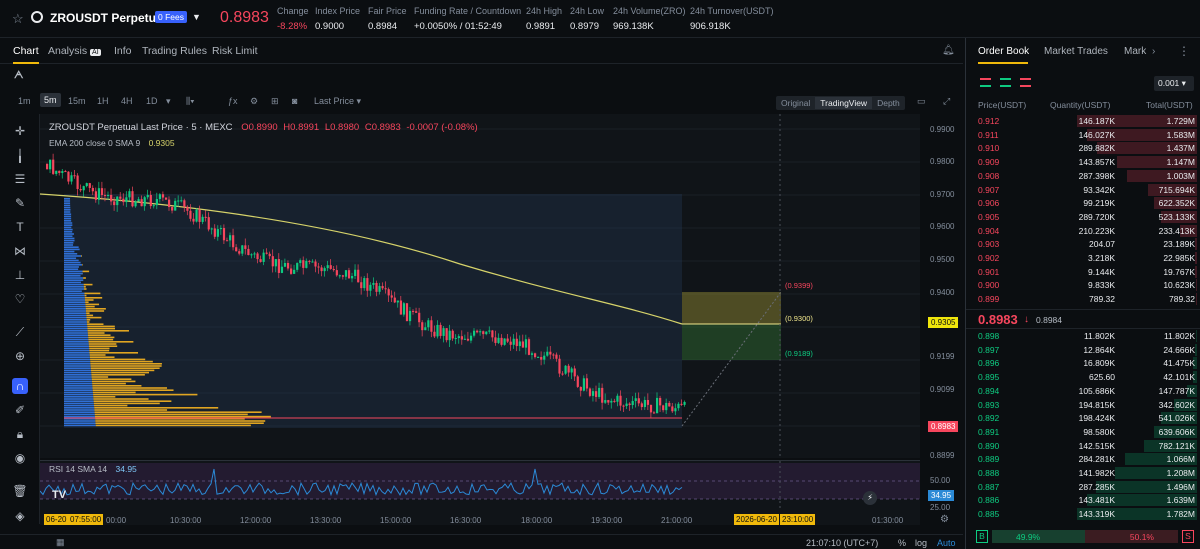 The width and height of the screenshot is (1200, 549). Describe the element at coordinates (1083, 514) in the screenshot. I see `bid-row: 0.885 143.319K 1.782M` at that location.